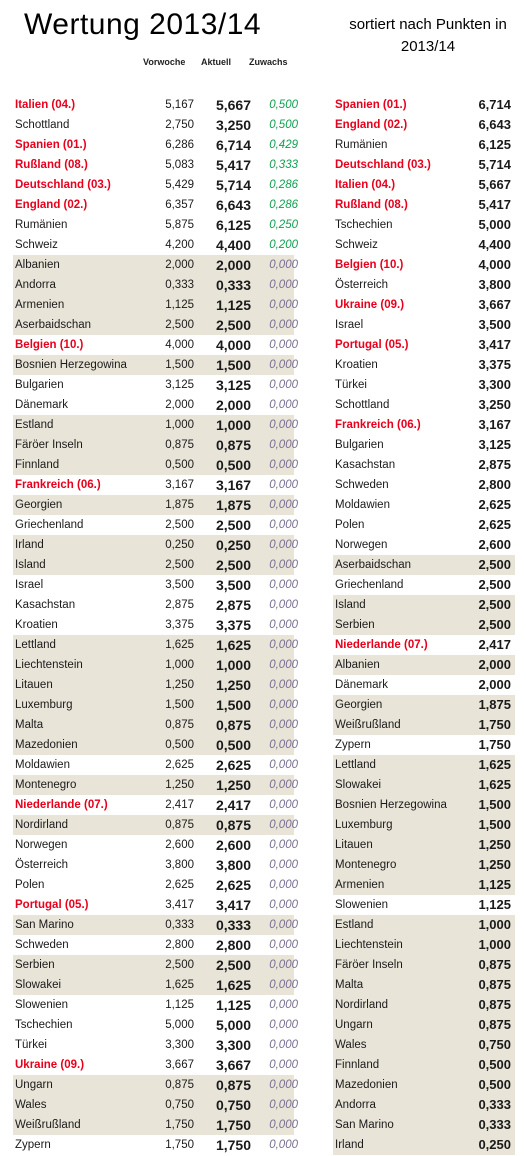 This screenshot has height=1156, width=526. Describe the element at coordinates (179, 225) in the screenshot. I see `vorwoche-value: 5,875` at that location.